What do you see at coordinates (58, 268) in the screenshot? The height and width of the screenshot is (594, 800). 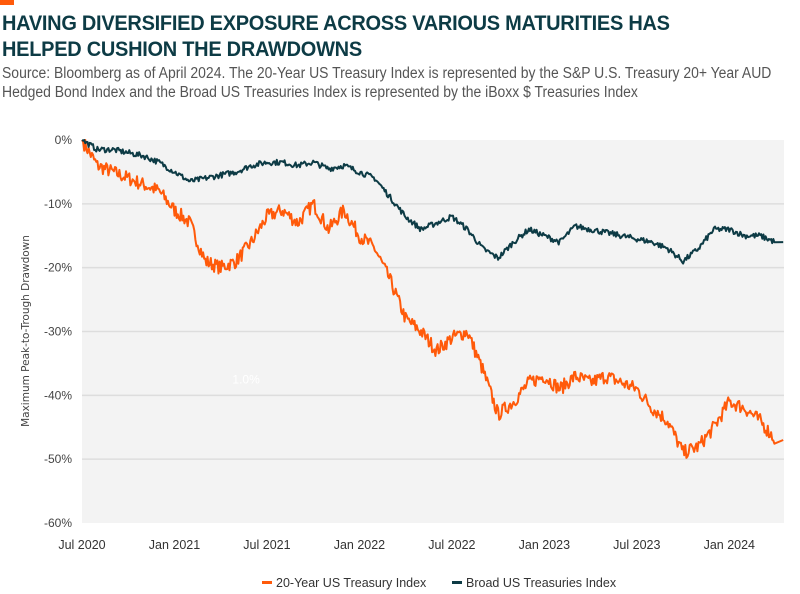 I see `y-tick-label: -20%` at bounding box center [58, 268].